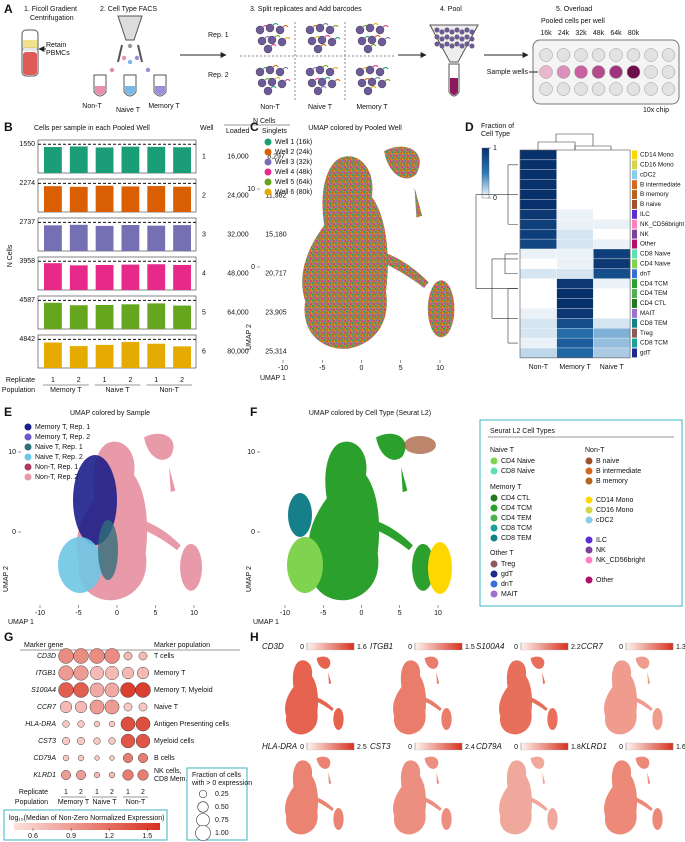 The width and height of the screenshot is (685, 842). Describe the element at coordinates (222, 820) in the screenshot. I see `size-key-label: 0.75` at that location.